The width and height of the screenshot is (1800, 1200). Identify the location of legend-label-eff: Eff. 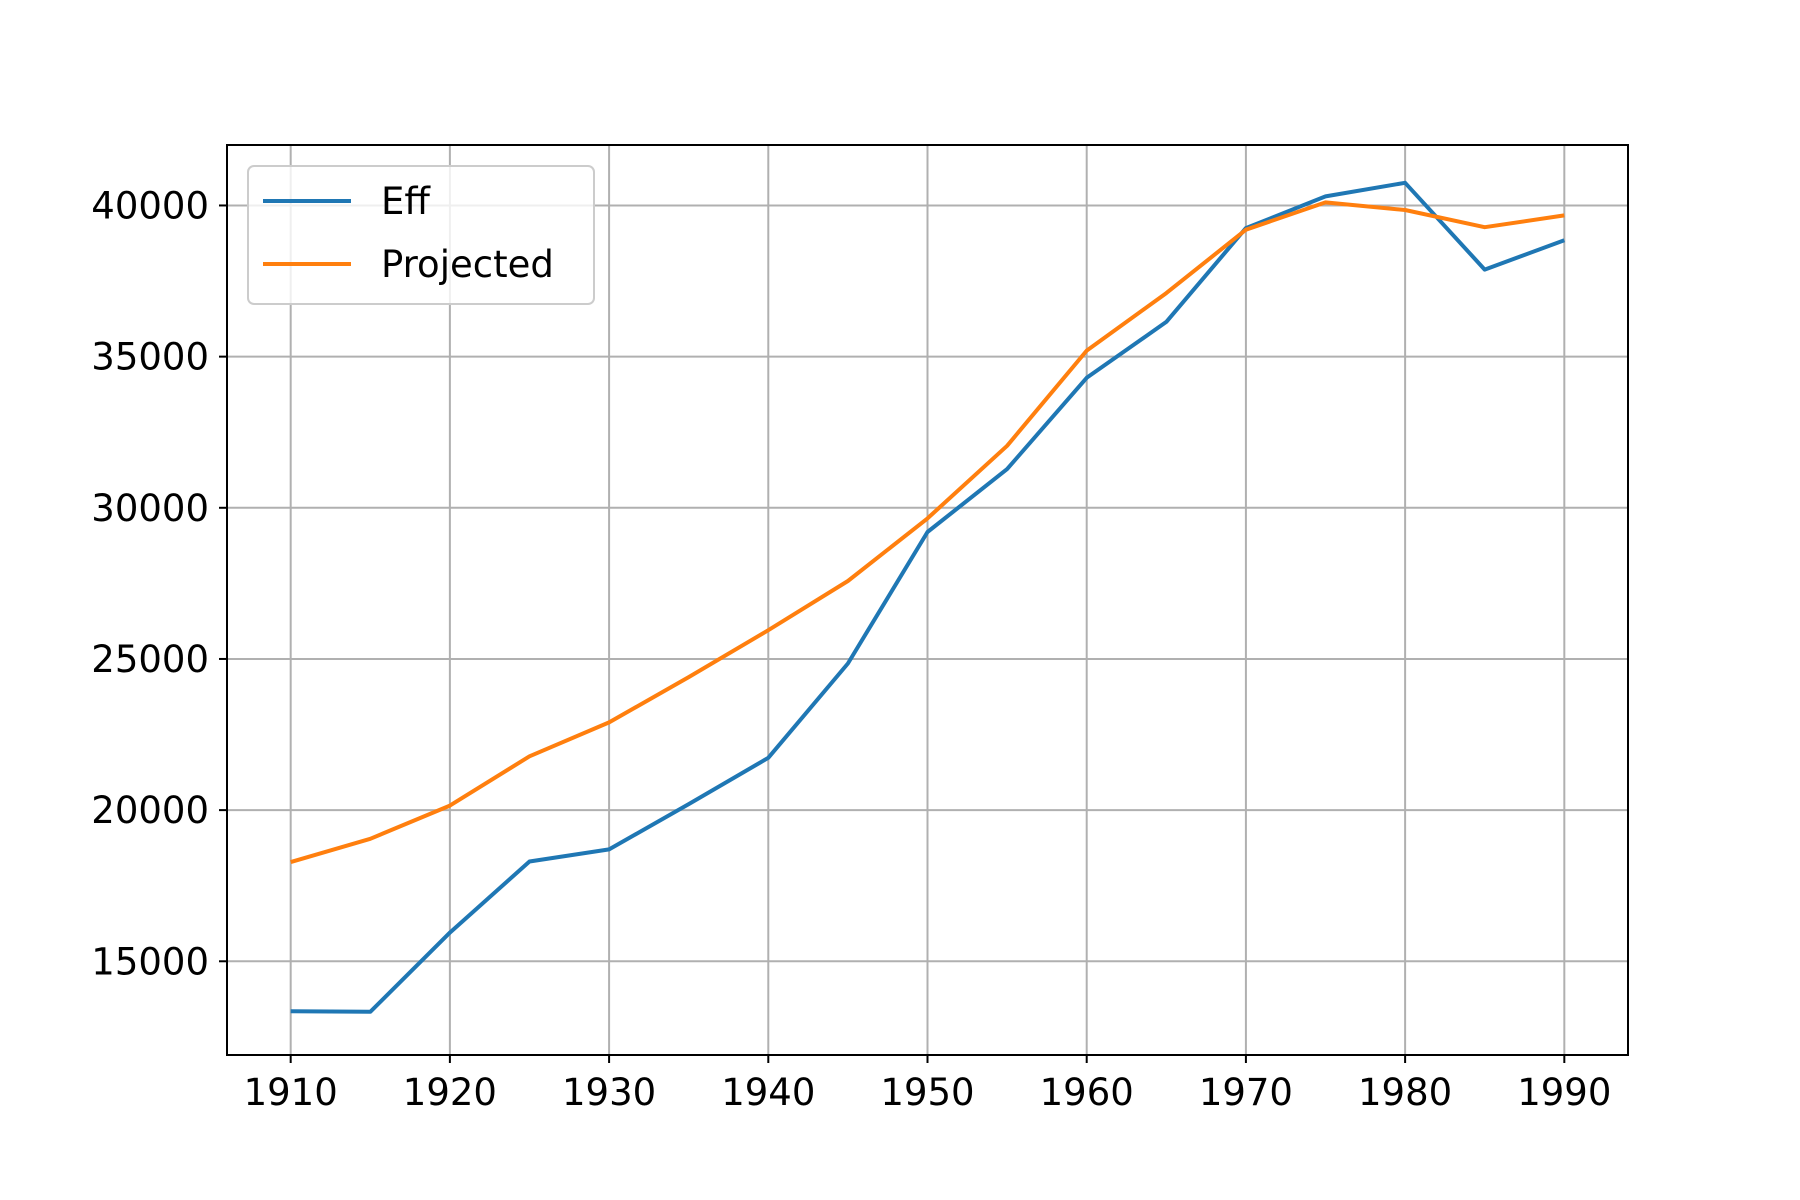
(406, 201).